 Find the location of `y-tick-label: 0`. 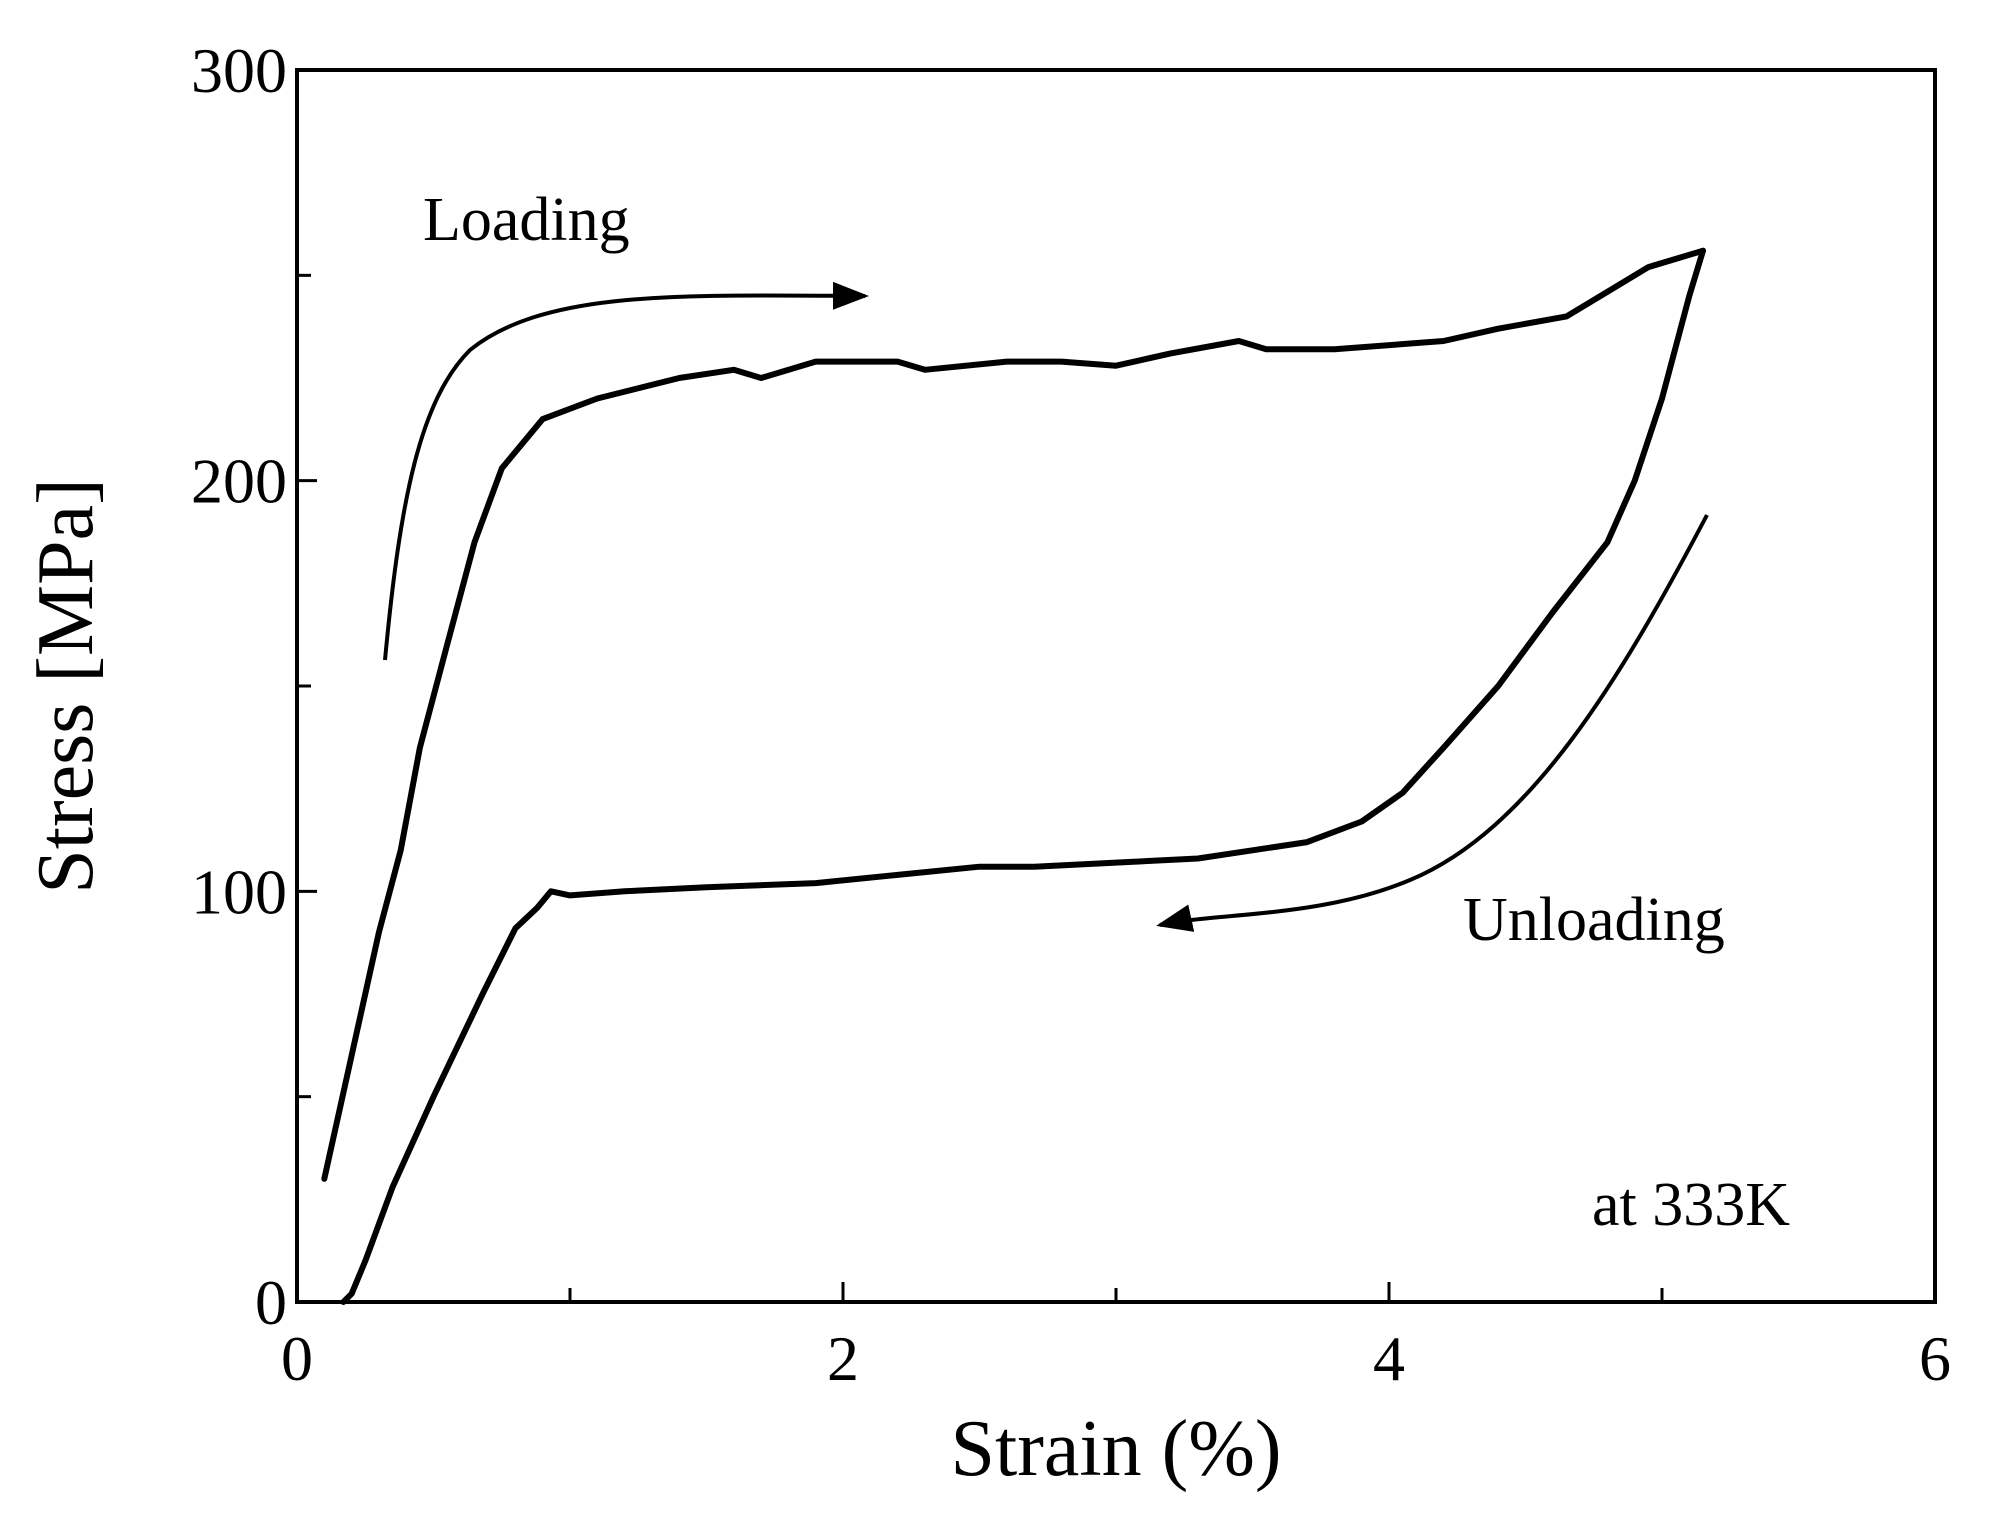

y-tick-label: 0 is located at coordinates (271, 1302).